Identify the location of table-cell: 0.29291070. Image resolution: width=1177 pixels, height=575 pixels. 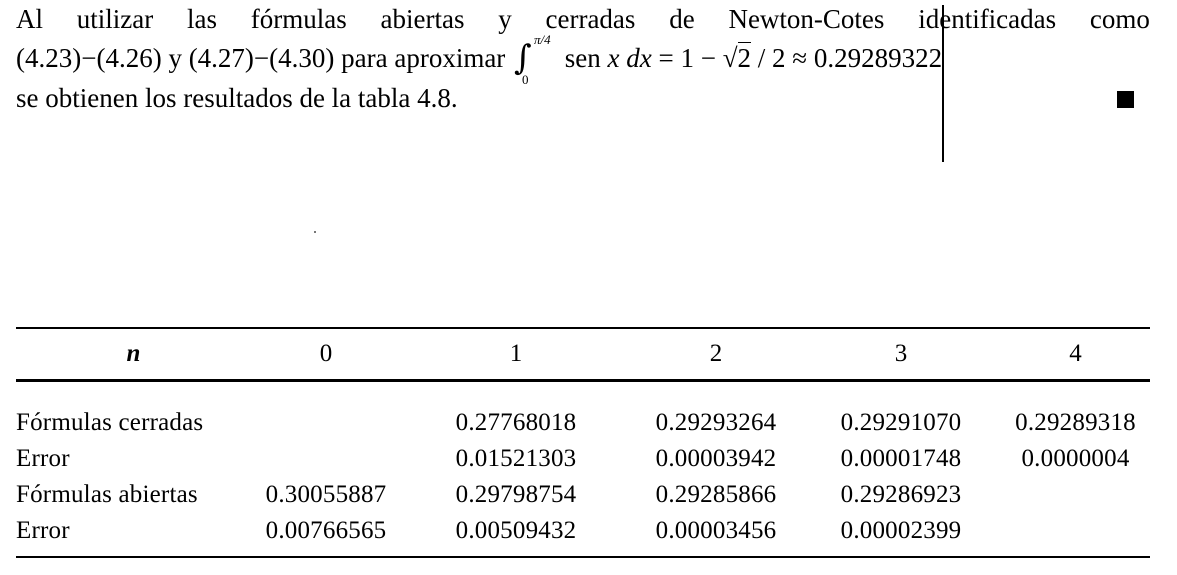
(901, 422).